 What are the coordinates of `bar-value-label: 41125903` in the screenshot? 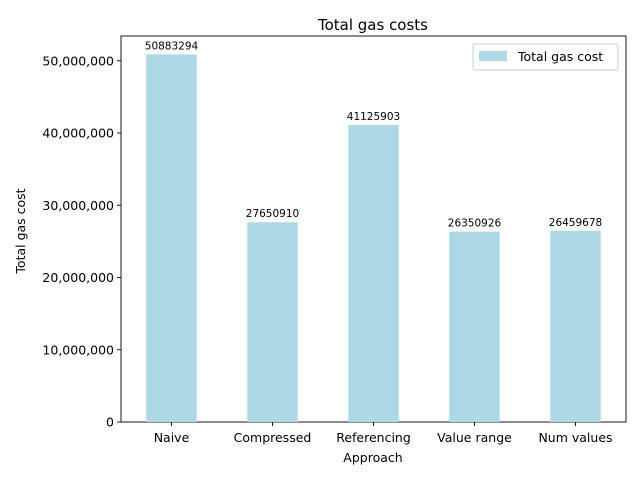 It's located at (373, 117).